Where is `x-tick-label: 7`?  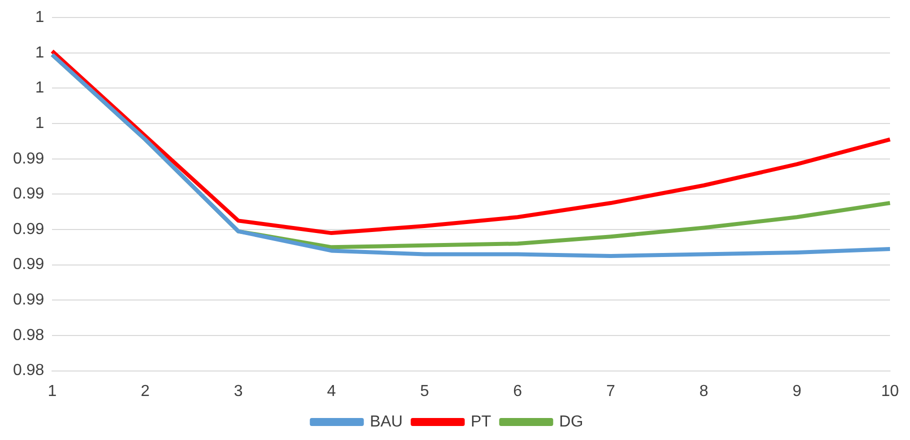
x-tick-label: 7 is located at coordinates (611, 391).